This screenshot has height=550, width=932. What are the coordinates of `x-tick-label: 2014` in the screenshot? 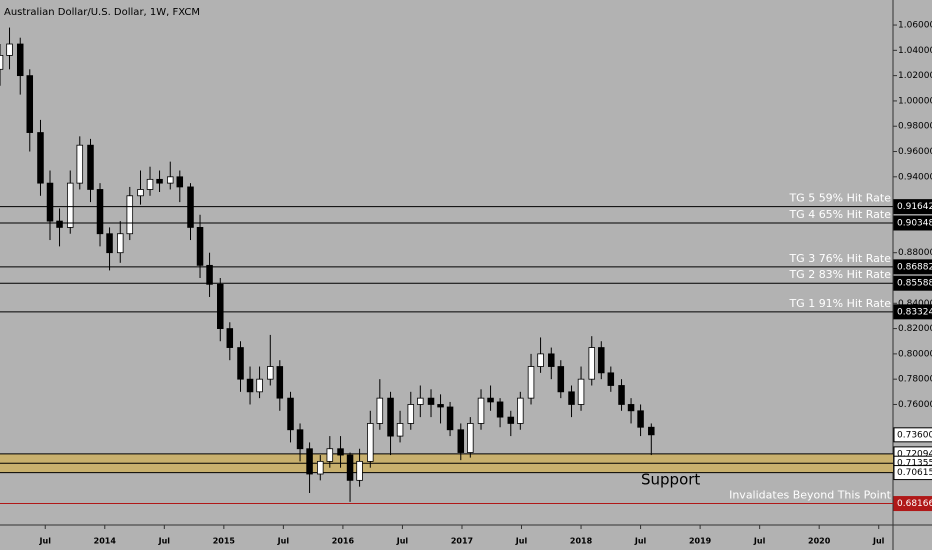 It's located at (105, 541).